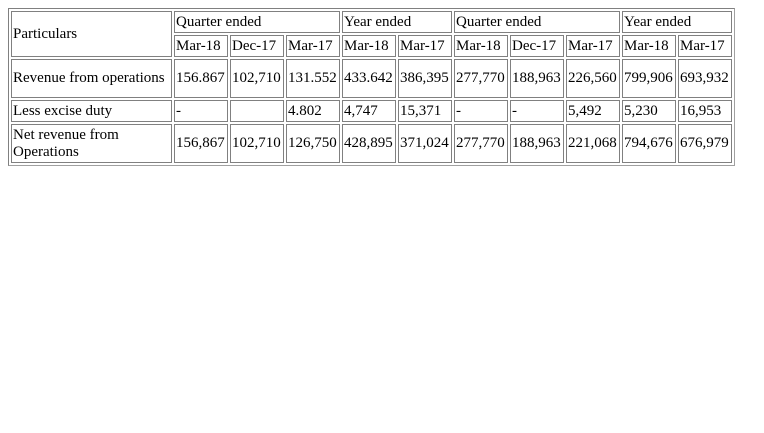 The width and height of the screenshot is (764, 433). What do you see at coordinates (593, 111) in the screenshot?
I see `table-cell: 5,492` at bounding box center [593, 111].